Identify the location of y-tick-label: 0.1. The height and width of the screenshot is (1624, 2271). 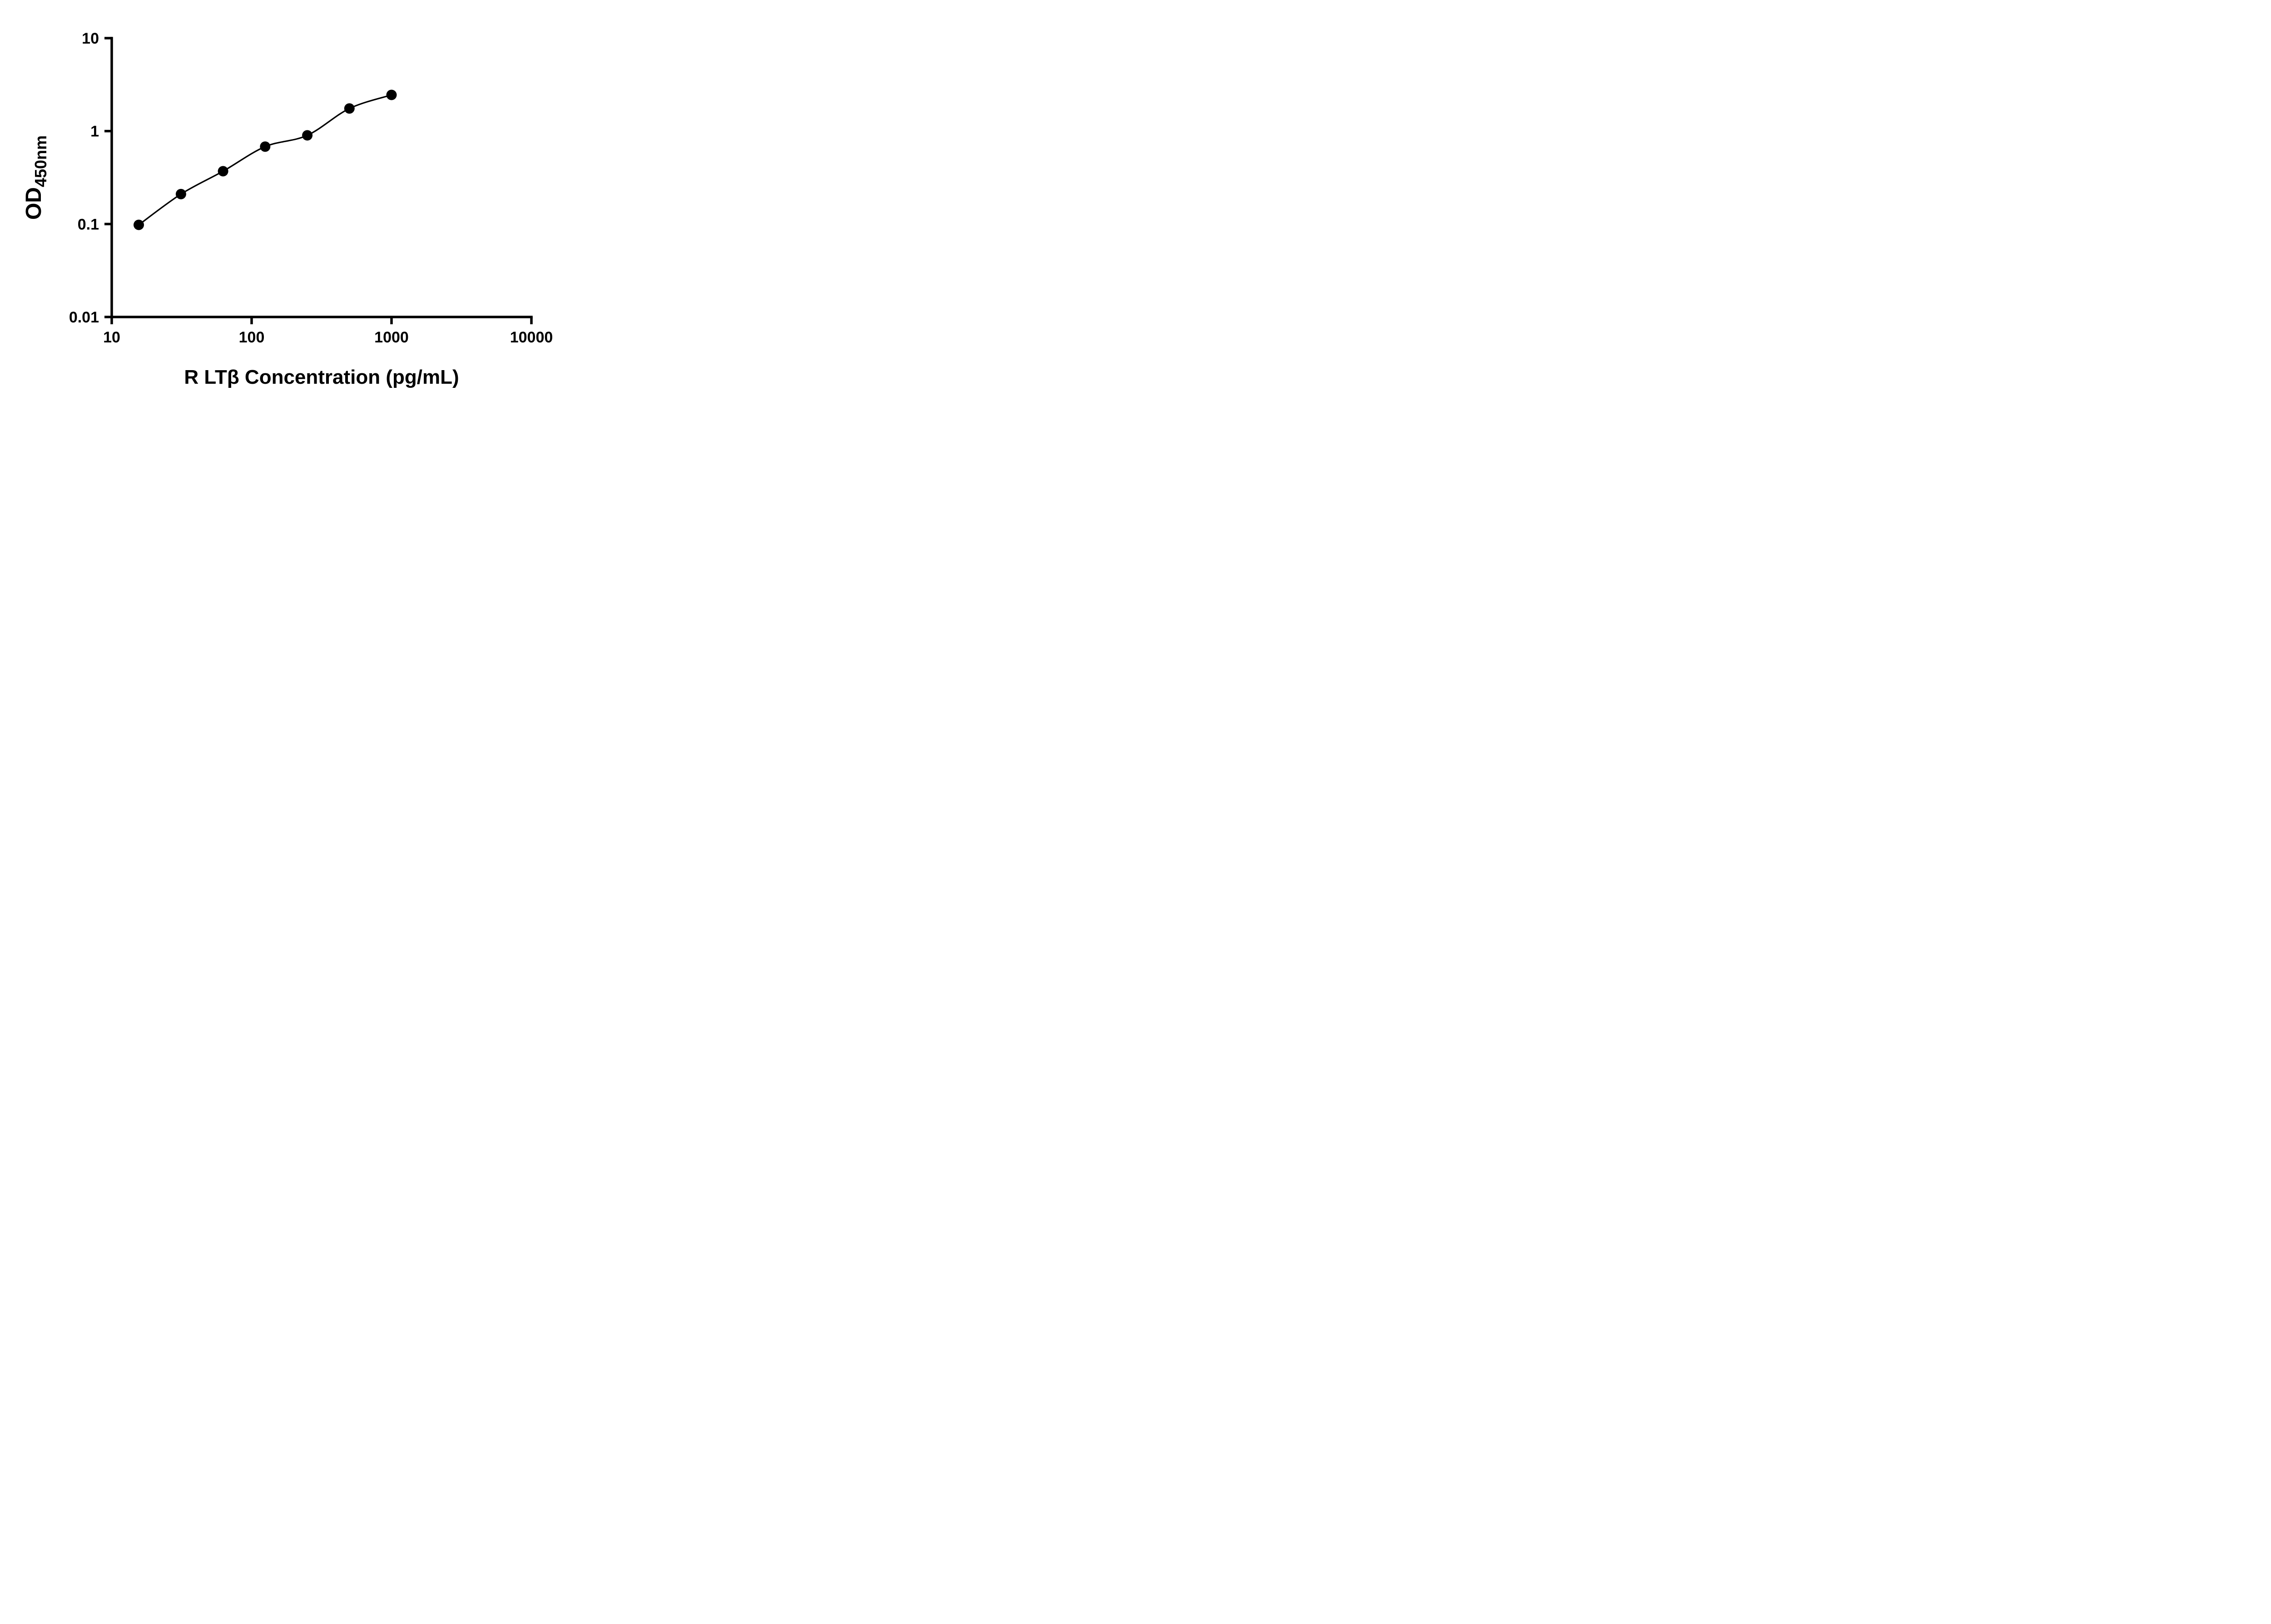
(88, 224).